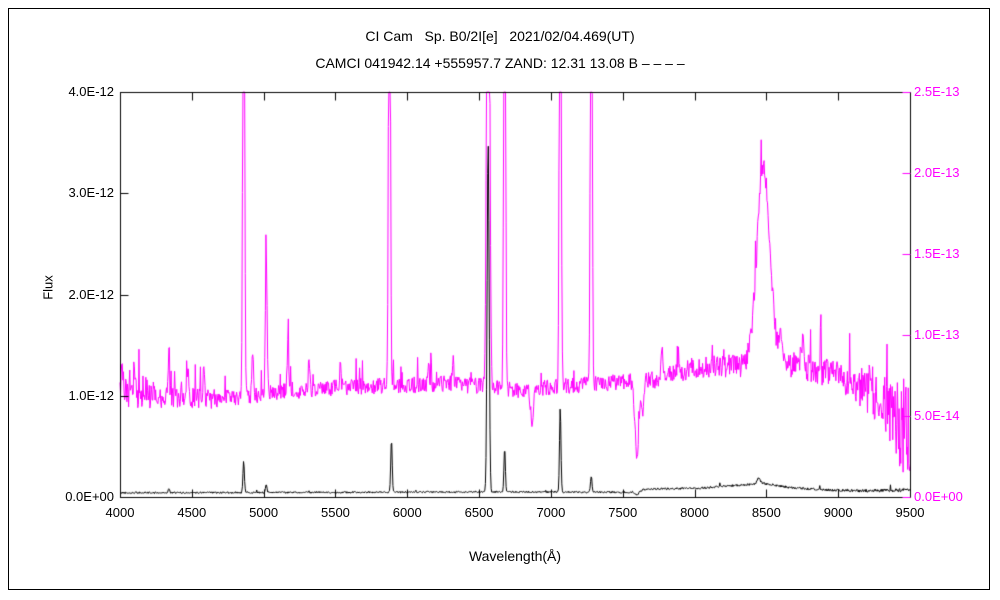 This screenshot has height=600, width=1000. Describe the element at coordinates (694, 512) in the screenshot. I see `x-tick-label: 8000` at that location.